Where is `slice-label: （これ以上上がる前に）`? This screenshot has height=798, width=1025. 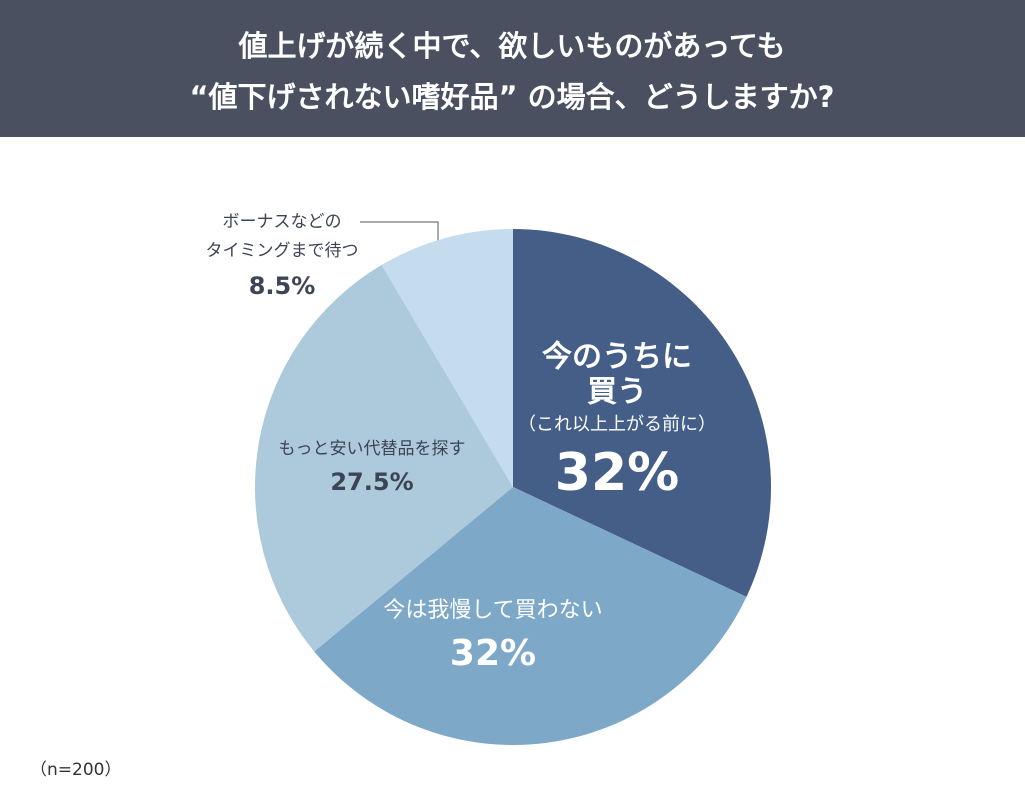
slice-label: （これ以上上がる前に） is located at coordinates (617, 424).